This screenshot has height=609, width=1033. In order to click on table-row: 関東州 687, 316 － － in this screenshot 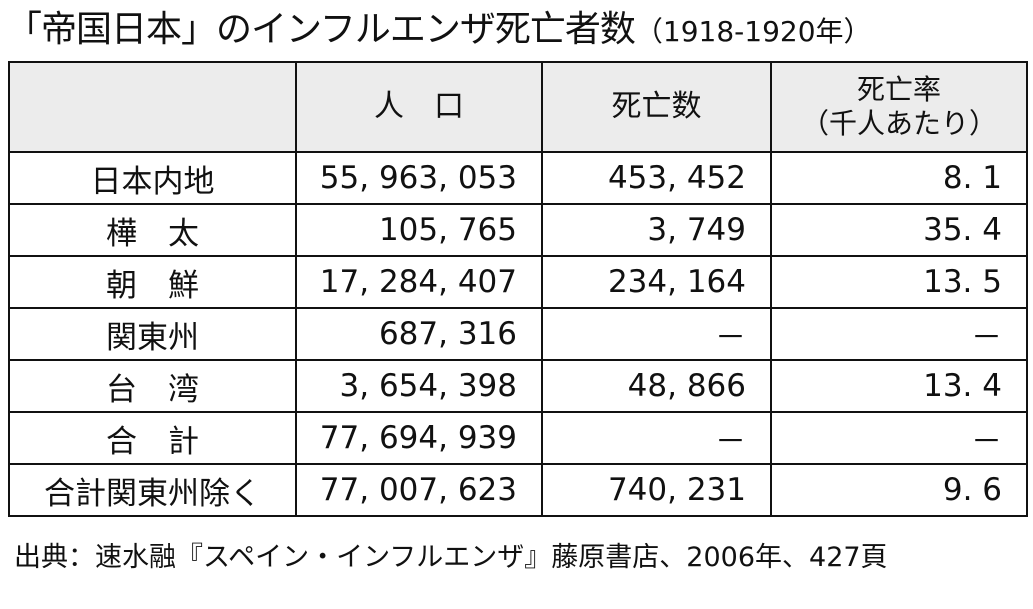, I will do `click(518, 334)`.